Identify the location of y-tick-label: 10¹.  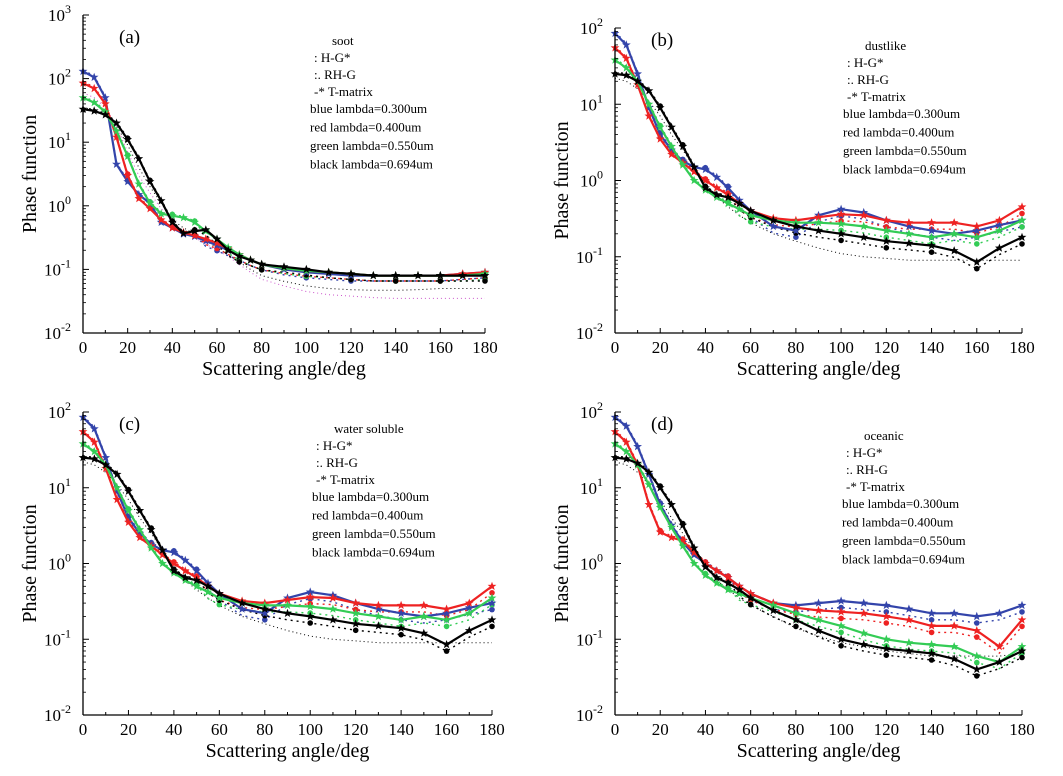
(591, 486).